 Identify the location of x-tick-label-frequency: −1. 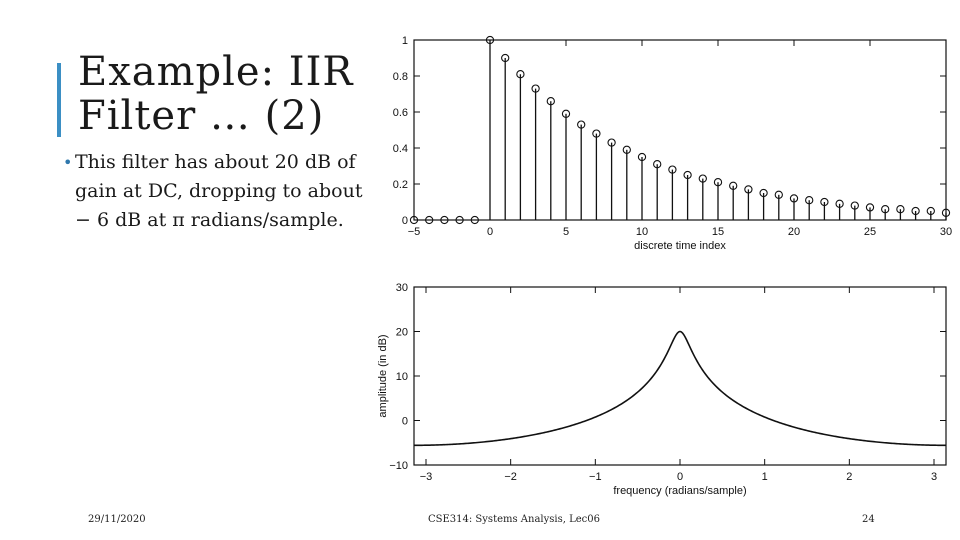
(595, 477).